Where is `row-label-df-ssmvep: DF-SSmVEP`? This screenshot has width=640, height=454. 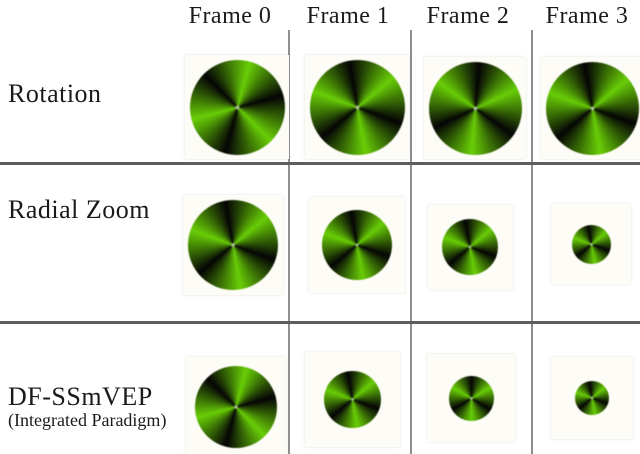 row-label-df-ssmvep: DF-SSmVEP is located at coordinates (80, 396).